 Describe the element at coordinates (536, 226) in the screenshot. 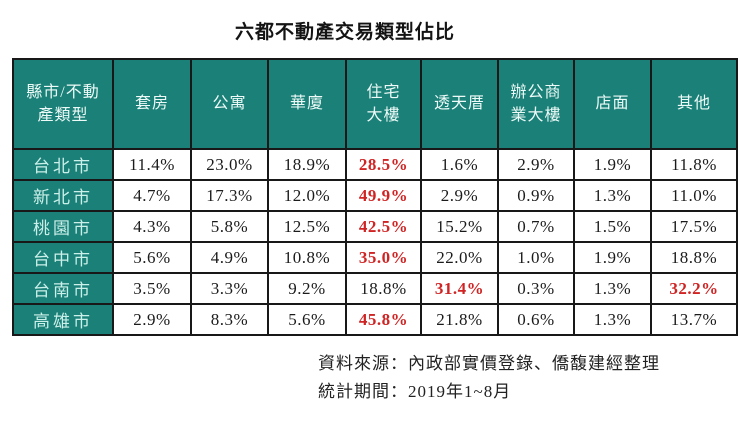

I see `data-cell: 0.7%` at that location.